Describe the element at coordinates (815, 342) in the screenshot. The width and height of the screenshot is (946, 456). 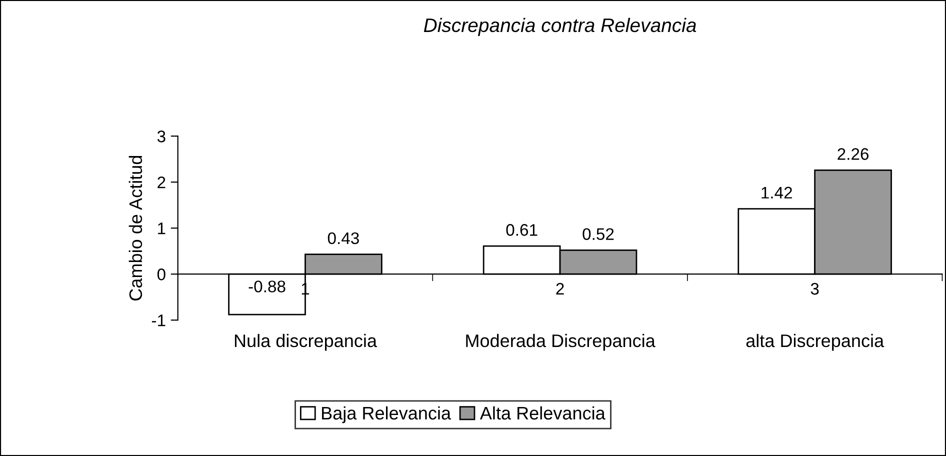
I see `text: alta Discrepancia` at that location.